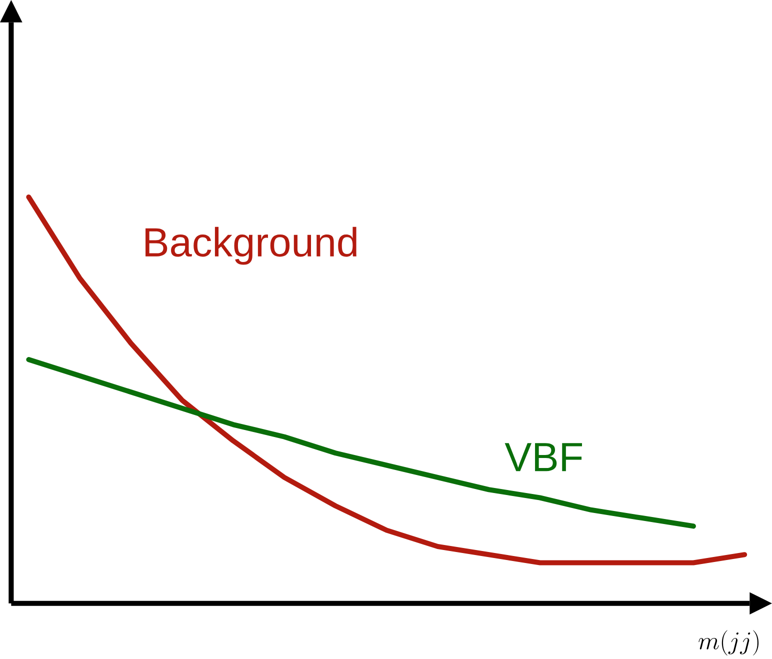  I want to click on x-axis-title: $m(jj)$, so click(728, 643).